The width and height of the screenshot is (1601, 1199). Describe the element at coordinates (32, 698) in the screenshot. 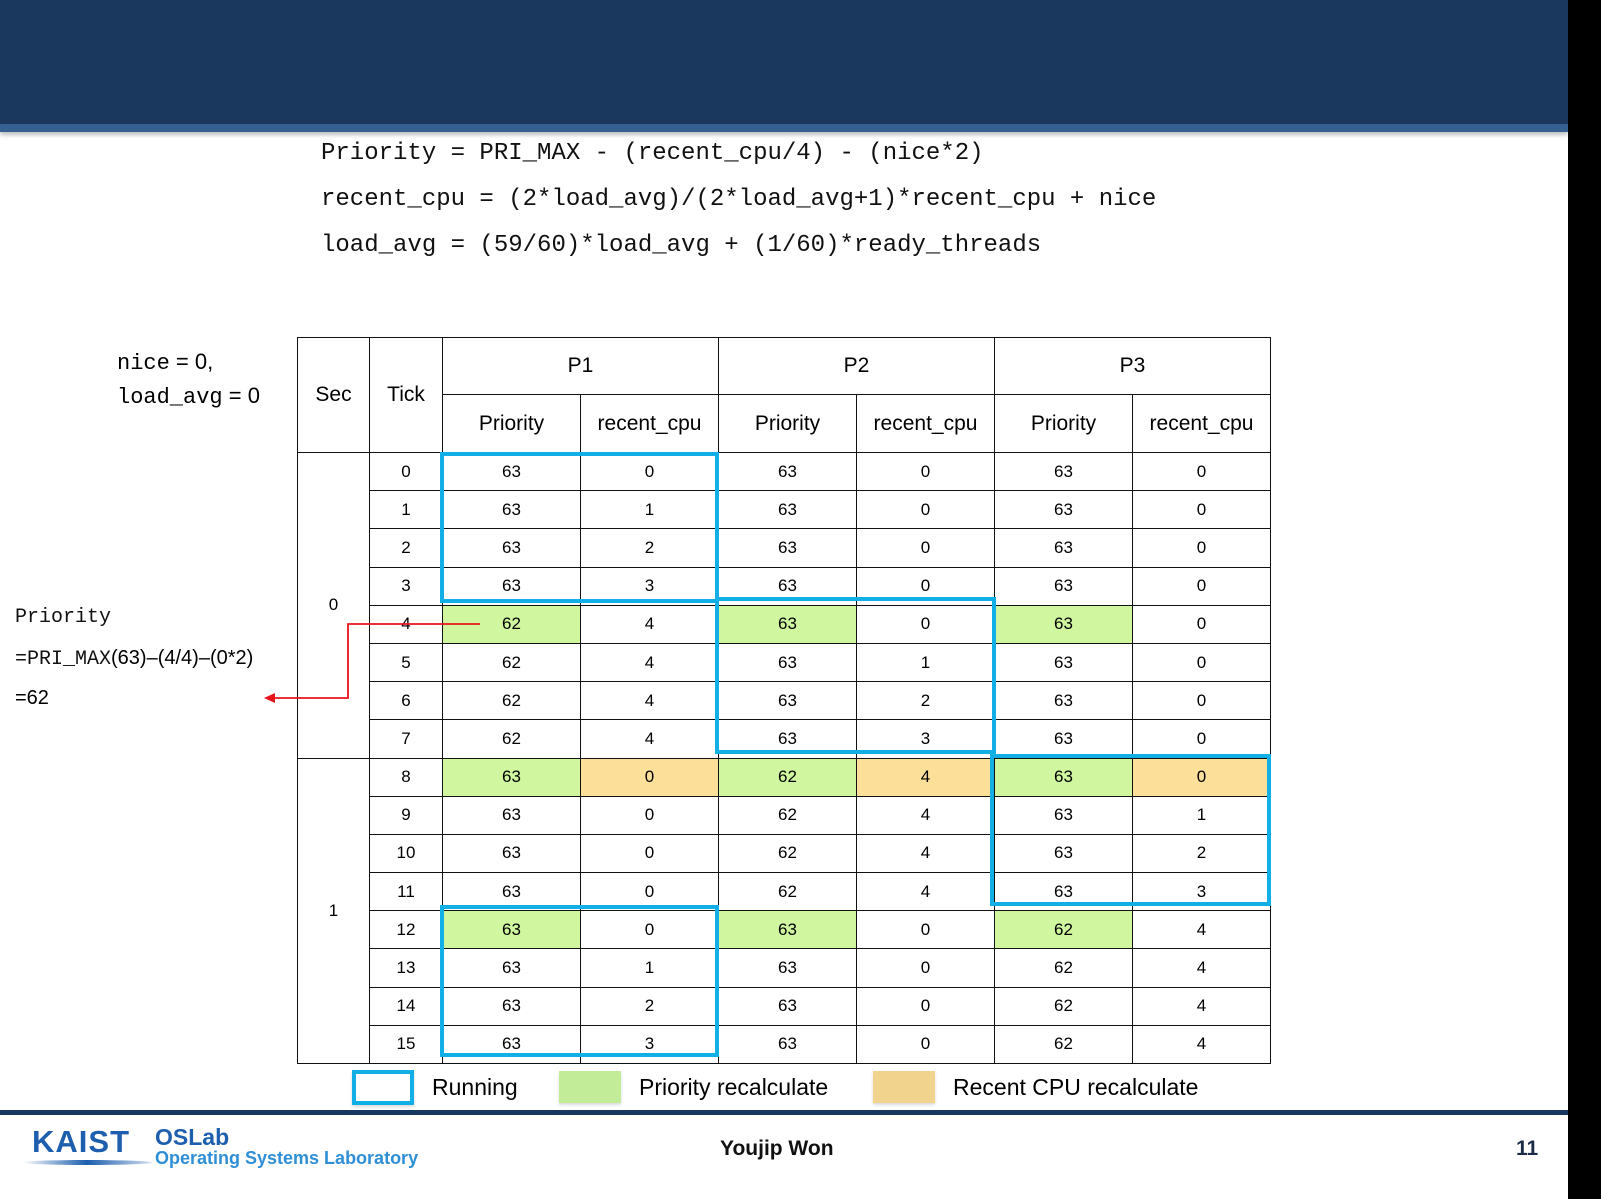

I see `calc-line-3-result: =62` at that location.